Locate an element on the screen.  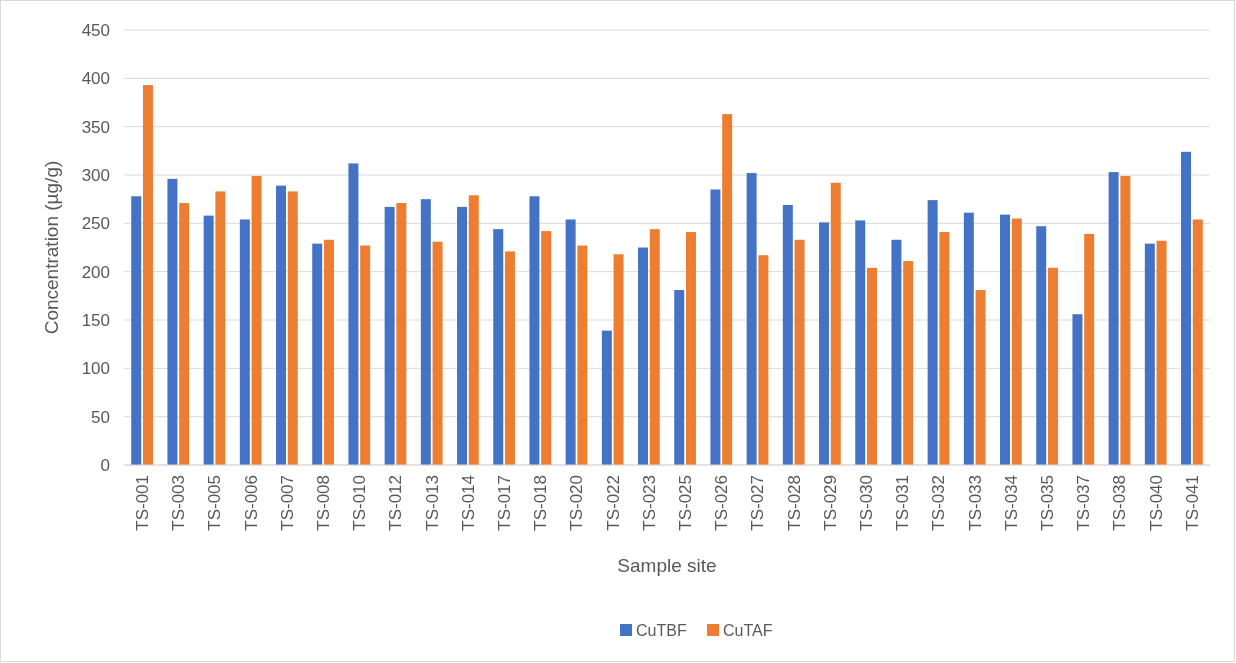
x-tick-label: TS-030 is located at coordinates (867, 503).